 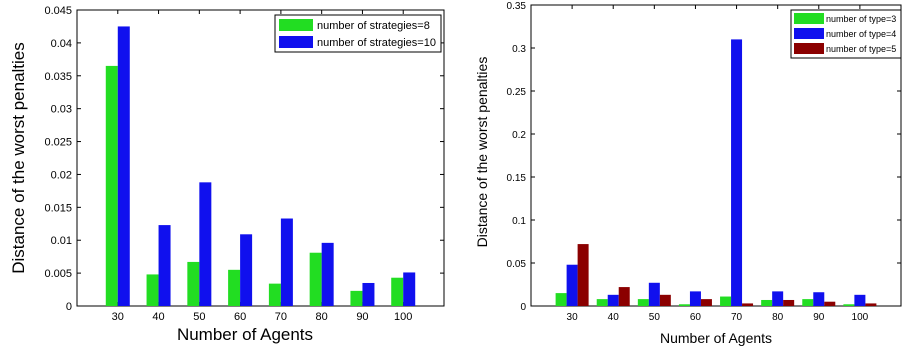 I want to click on y-tick-label: 0.04, so click(x=61, y=44).